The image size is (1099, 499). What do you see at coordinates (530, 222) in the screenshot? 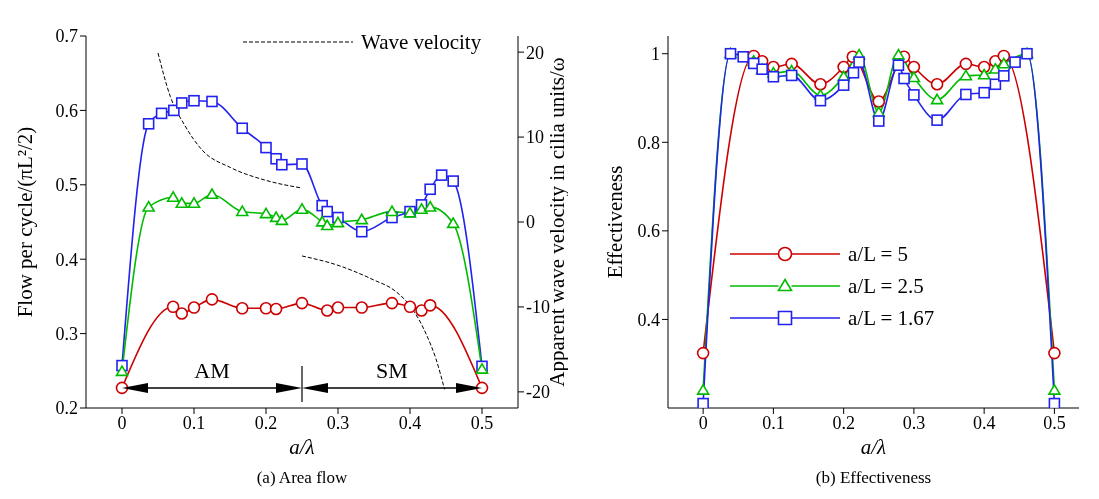
I see `y2-tick-label: 0` at bounding box center [530, 222].